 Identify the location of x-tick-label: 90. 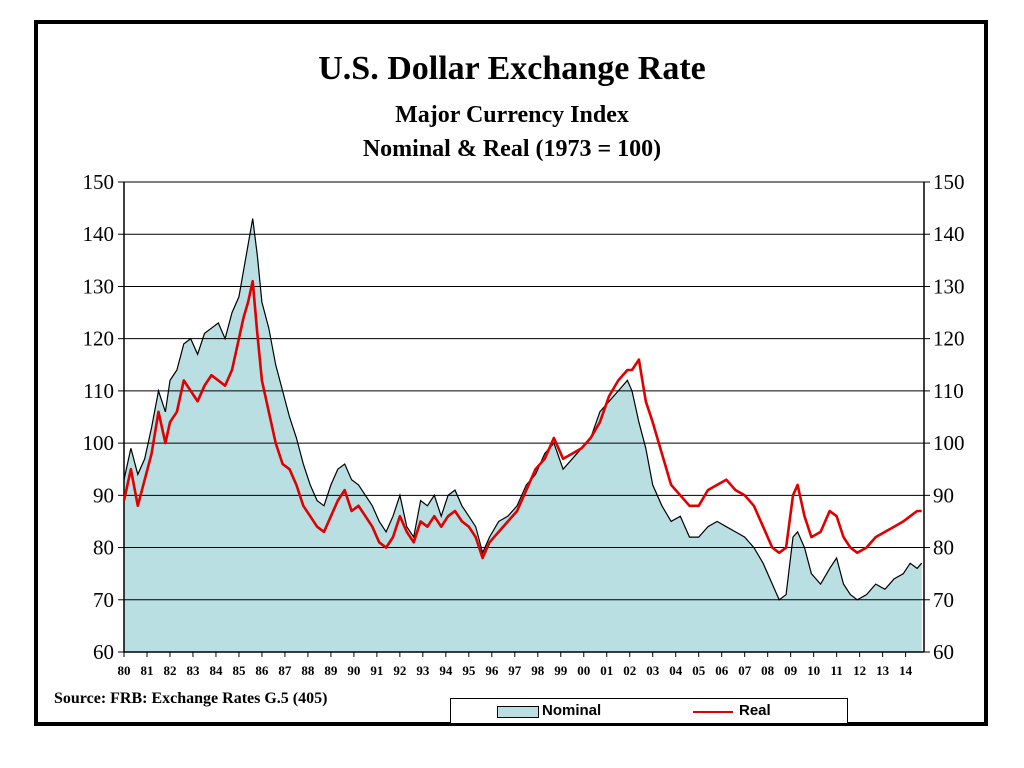
(353, 670).